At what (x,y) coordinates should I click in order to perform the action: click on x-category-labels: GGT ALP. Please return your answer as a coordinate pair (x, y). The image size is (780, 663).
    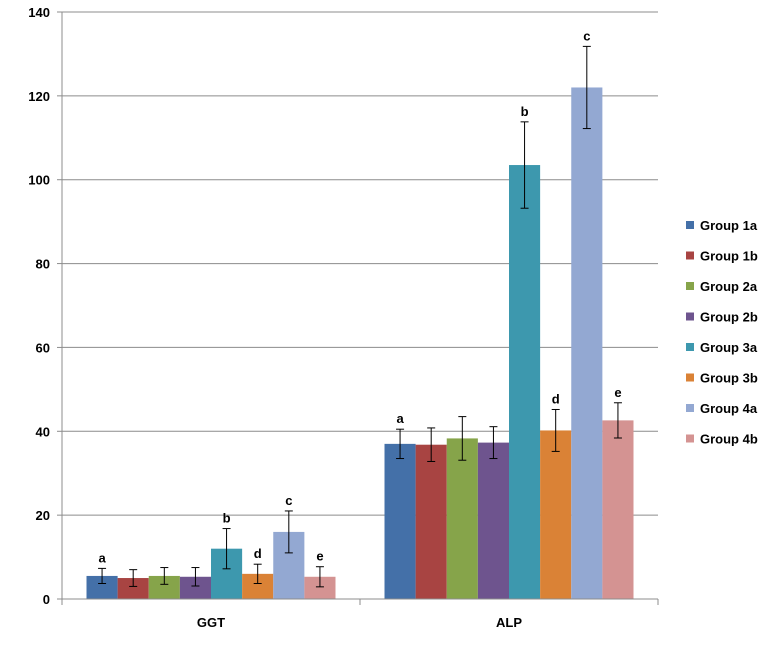
    Looking at the image, I should click on (359, 622).